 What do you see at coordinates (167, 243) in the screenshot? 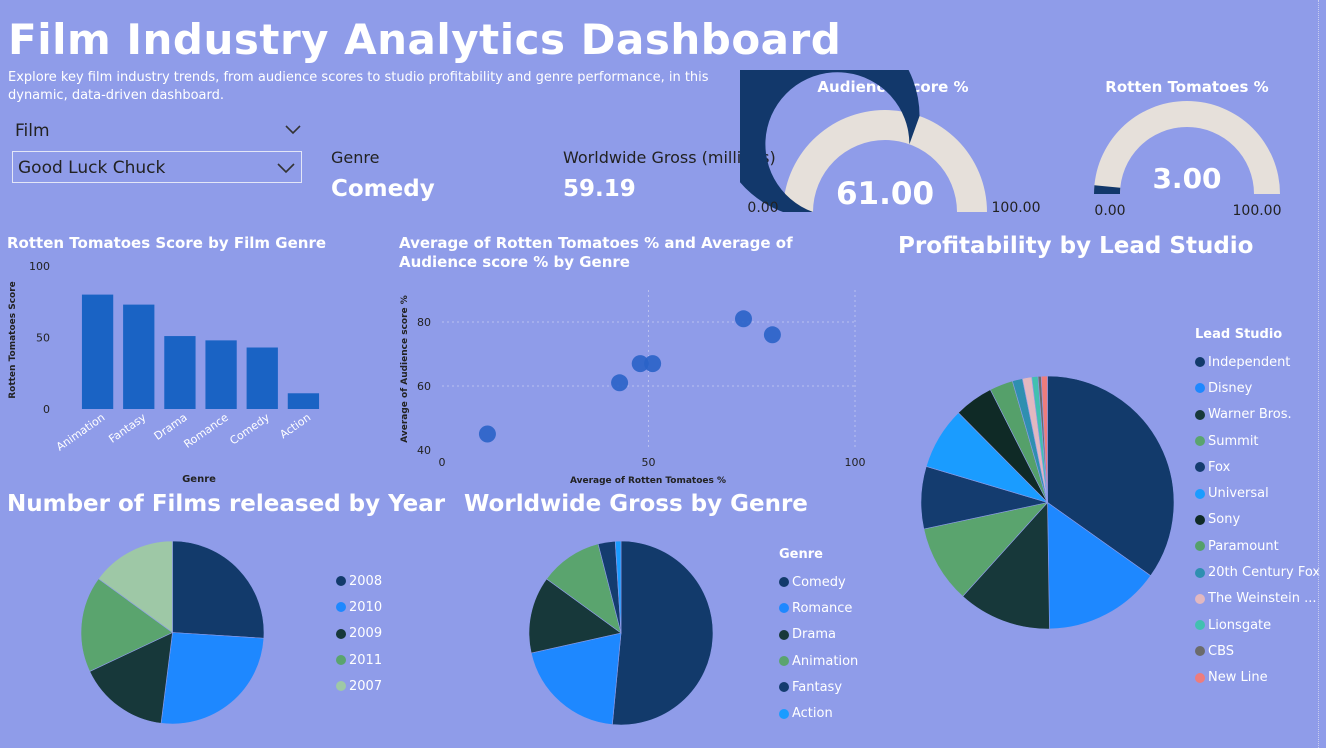
I see `bar-chart-title: Rotten Tomatoes Score by Film Genre` at bounding box center [167, 243].